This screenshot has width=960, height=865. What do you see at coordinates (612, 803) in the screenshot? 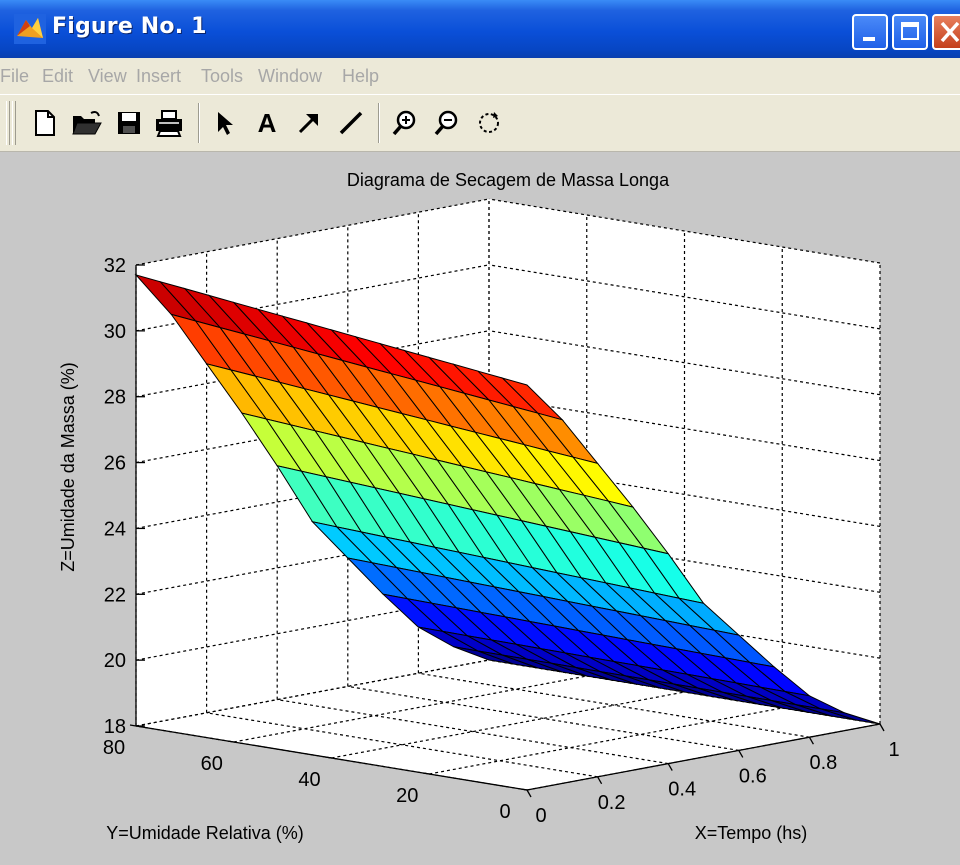
I see `x-tick-label: 0.2` at bounding box center [612, 803].